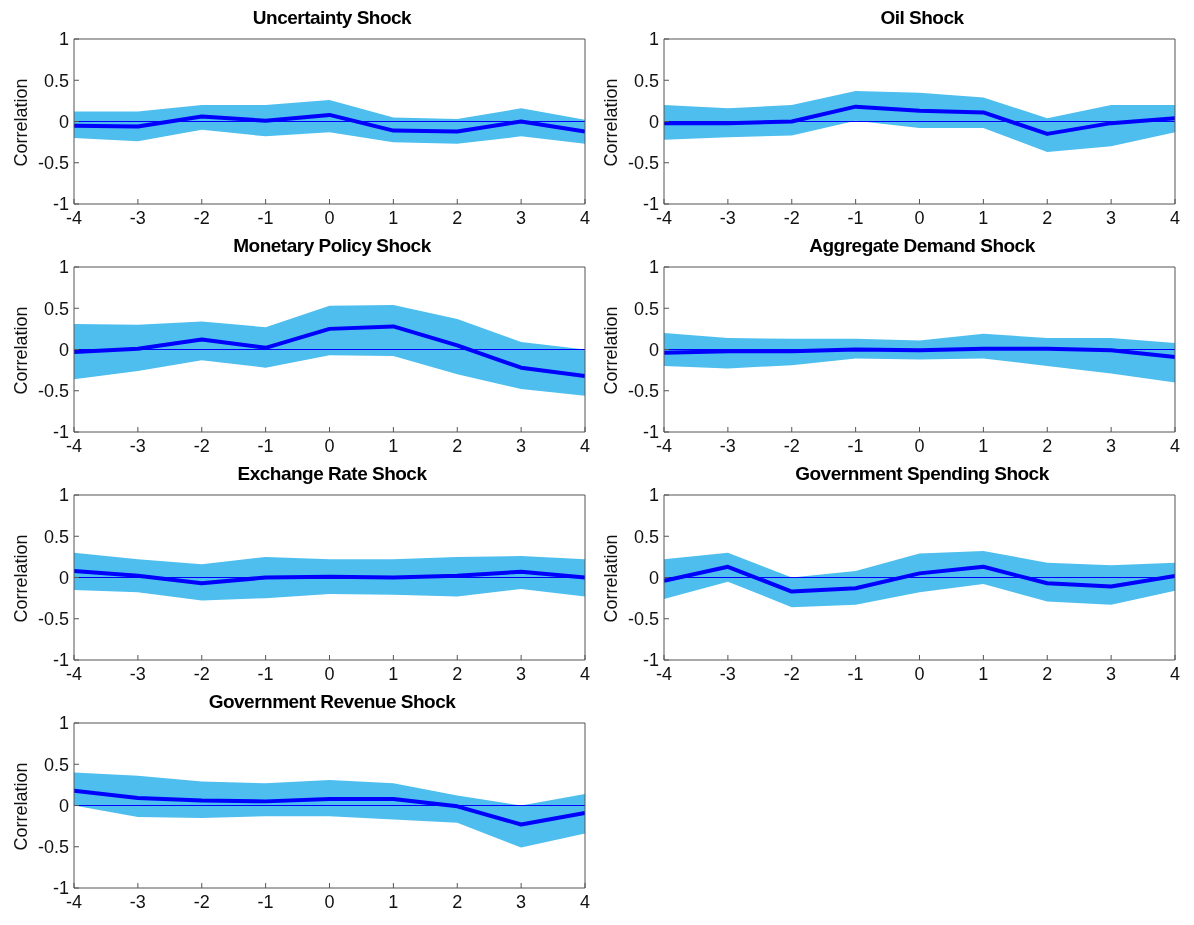 The height and width of the screenshot is (925, 1194). What do you see at coordinates (922, 473) in the screenshot?
I see `chart-title: Government Spending Shock` at bounding box center [922, 473].